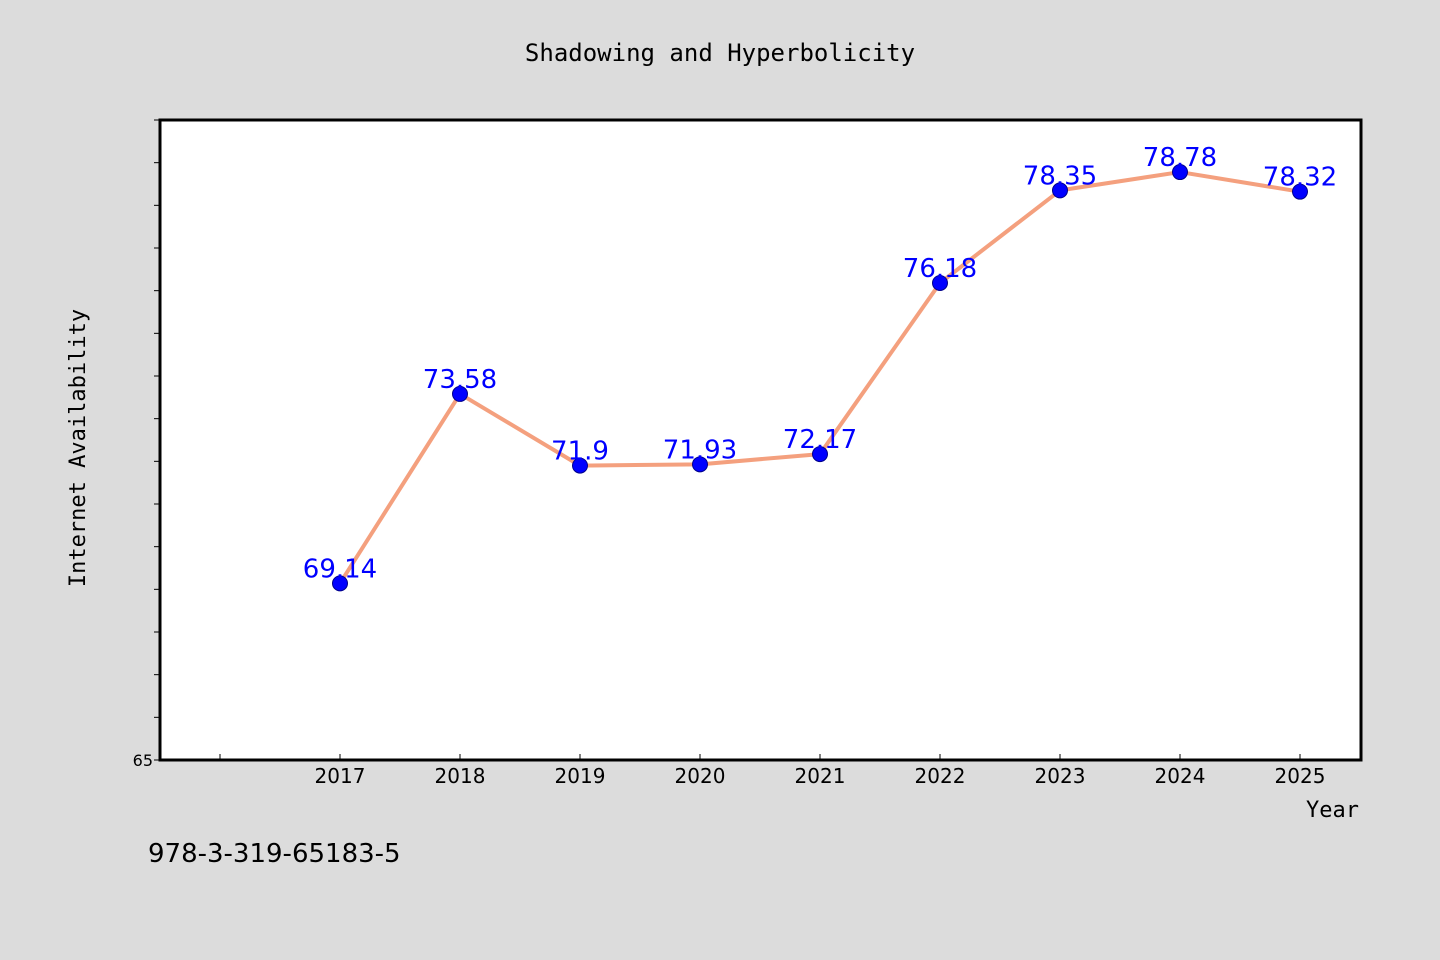 This screenshot has height=960, width=1440. What do you see at coordinates (772, 771) in the screenshot?
I see `x-axis-ticks: 2017 2018 2019 2020 2021 2022 2023 2024 2025` at bounding box center [772, 771].